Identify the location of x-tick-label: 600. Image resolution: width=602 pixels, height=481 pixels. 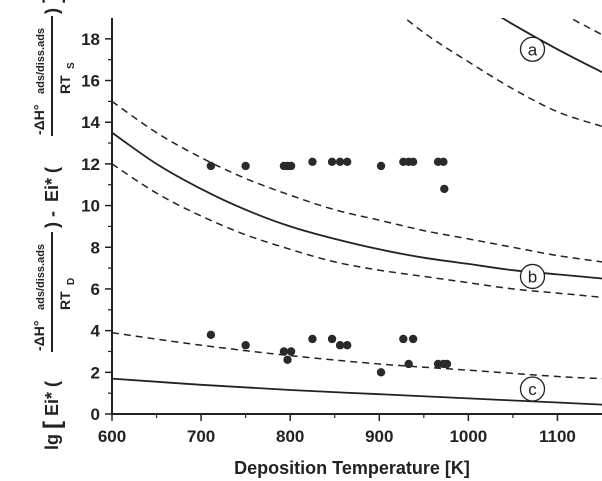
(112, 436).